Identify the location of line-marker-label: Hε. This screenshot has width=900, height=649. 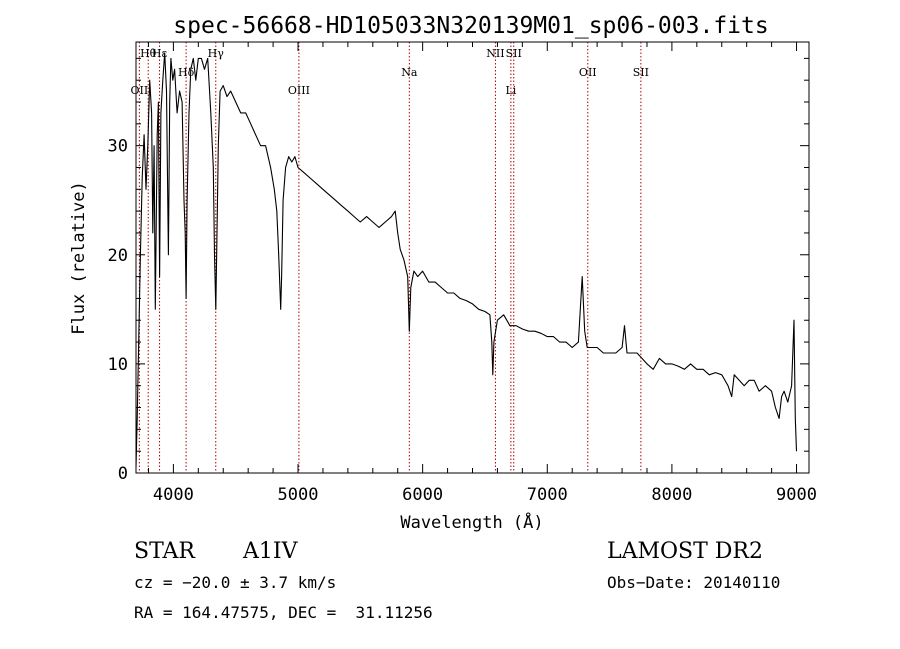
(160, 53).